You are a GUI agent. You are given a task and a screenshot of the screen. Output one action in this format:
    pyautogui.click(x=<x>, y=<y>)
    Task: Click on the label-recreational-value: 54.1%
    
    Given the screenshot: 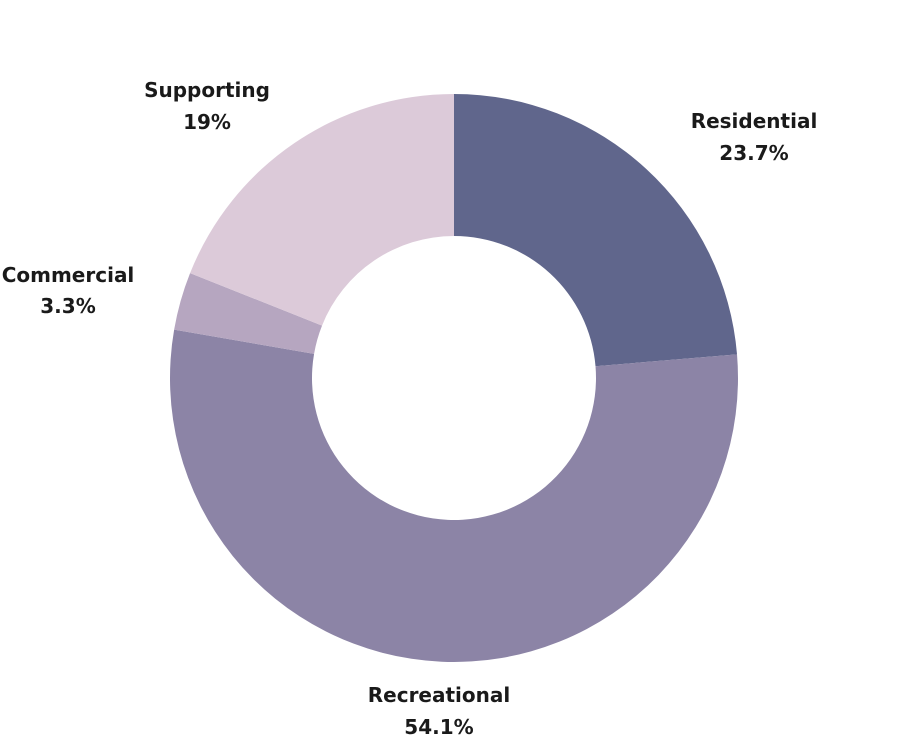 What is the action you would take?
    pyautogui.click(x=438, y=725)
    